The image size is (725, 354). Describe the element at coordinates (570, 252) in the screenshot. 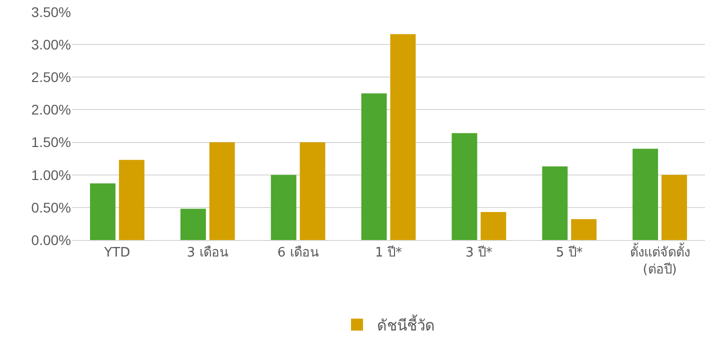

I see `x-tick-label: 5 ปี*` at that location.